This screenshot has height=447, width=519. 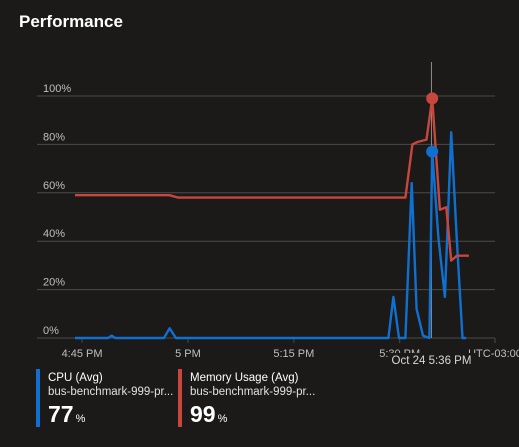 I want to click on legend-value-unit-memory: %, so click(x=222, y=419).